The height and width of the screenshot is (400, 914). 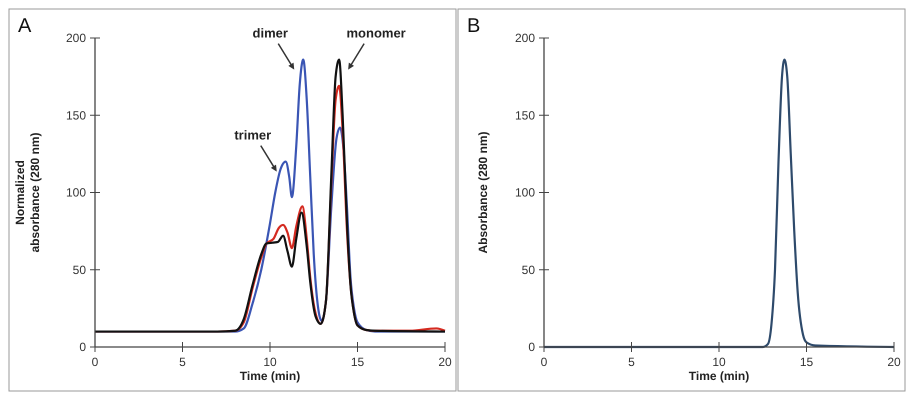 I want to click on annotation: trimer, so click(x=253, y=135).